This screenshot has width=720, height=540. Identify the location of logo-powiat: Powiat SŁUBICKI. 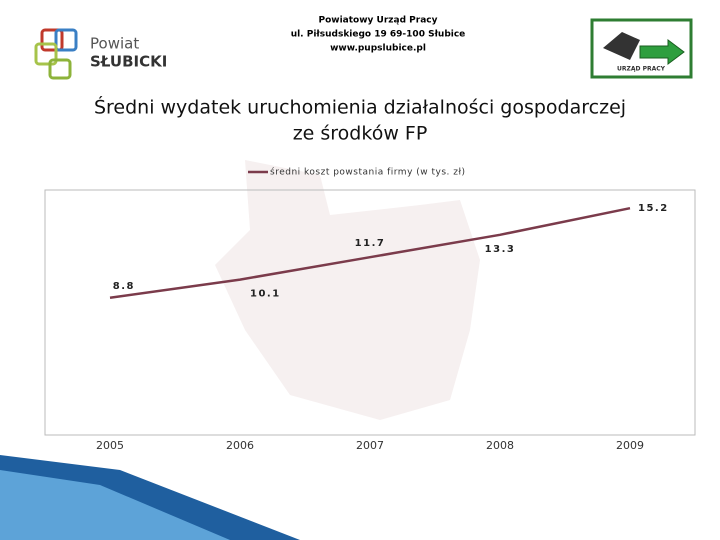
(100, 54).